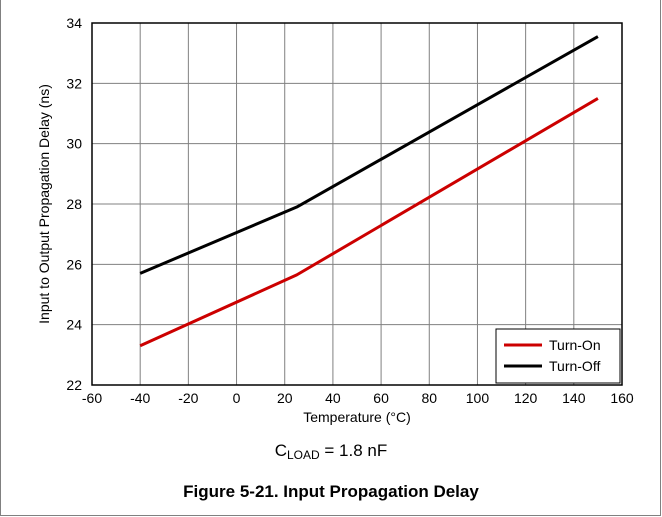 This screenshot has width=662, height=517. Describe the element at coordinates (44, 204) in the screenshot. I see `y-axis-label: Input to Output Propagation Delay (ns)` at that location.